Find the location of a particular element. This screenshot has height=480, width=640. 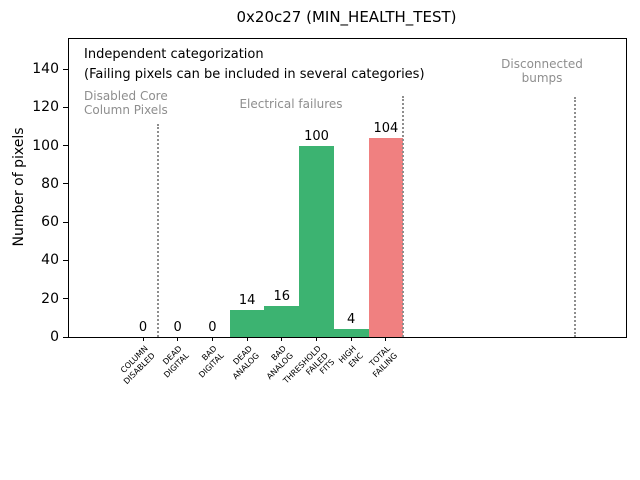

y-tick-label: 140 is located at coordinates (45, 69).